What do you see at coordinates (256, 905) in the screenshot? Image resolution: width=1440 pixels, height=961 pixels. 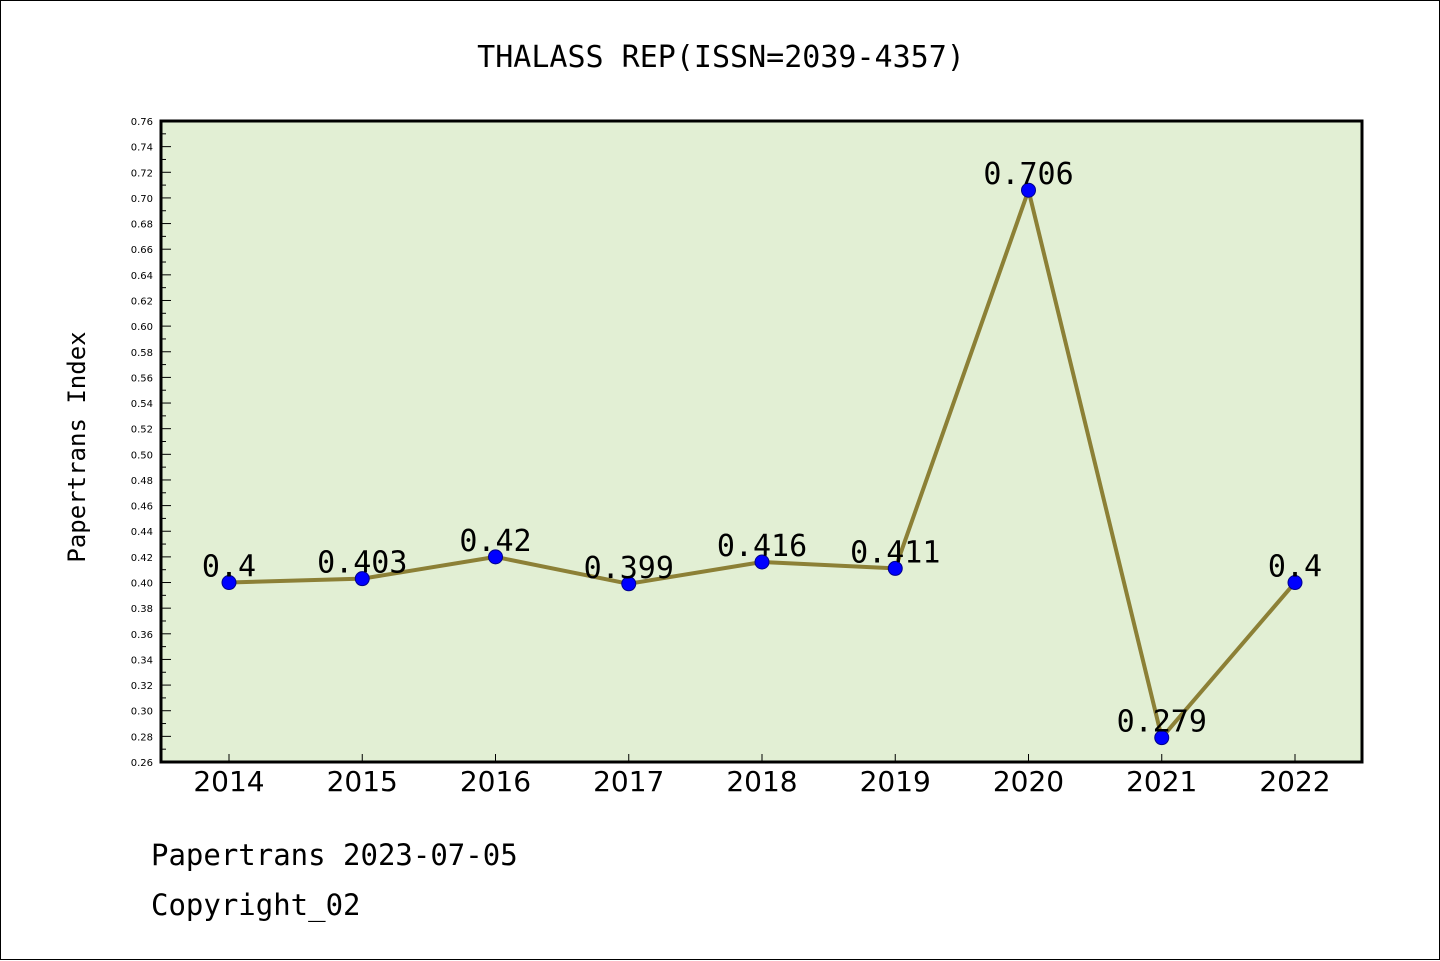 I see `footer-copyright: Copyright_02` at bounding box center [256, 905].